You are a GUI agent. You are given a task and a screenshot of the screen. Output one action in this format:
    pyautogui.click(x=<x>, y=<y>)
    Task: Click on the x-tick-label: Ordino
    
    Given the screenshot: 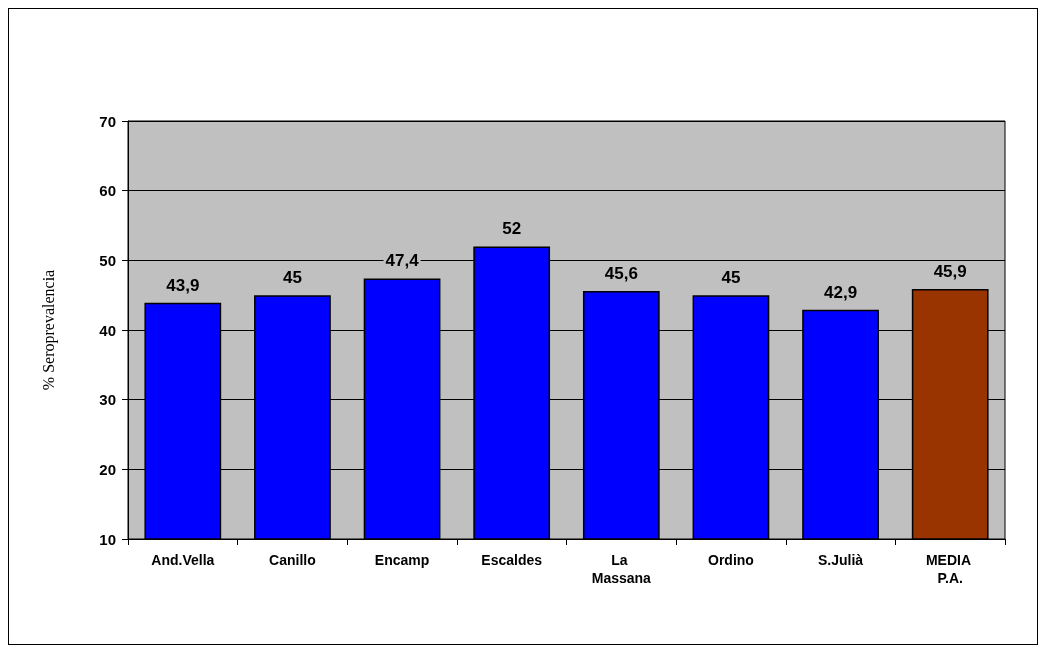 What is the action you would take?
    pyautogui.click(x=730, y=560)
    